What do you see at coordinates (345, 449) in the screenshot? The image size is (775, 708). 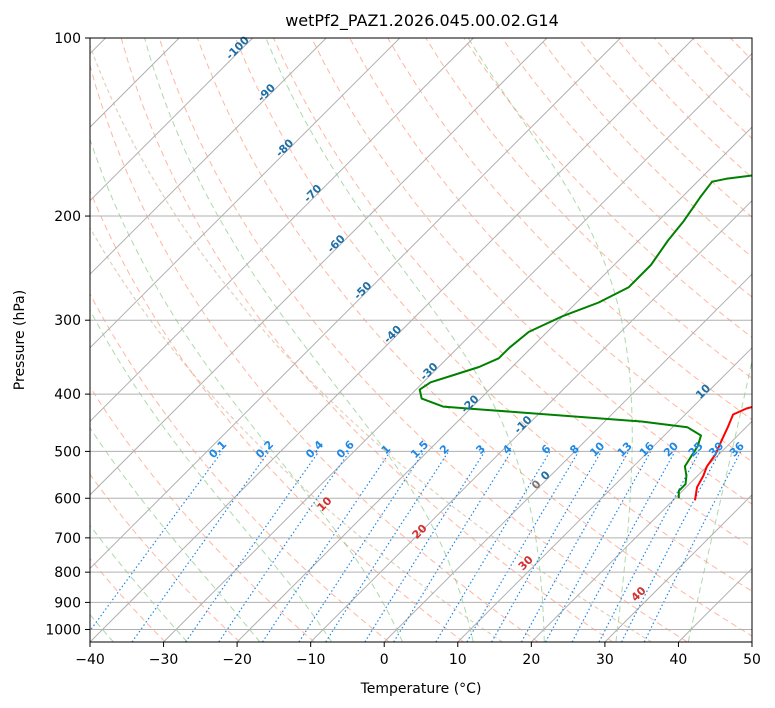 I see `mixing-ratio-label: 0.6` at bounding box center [345, 449].